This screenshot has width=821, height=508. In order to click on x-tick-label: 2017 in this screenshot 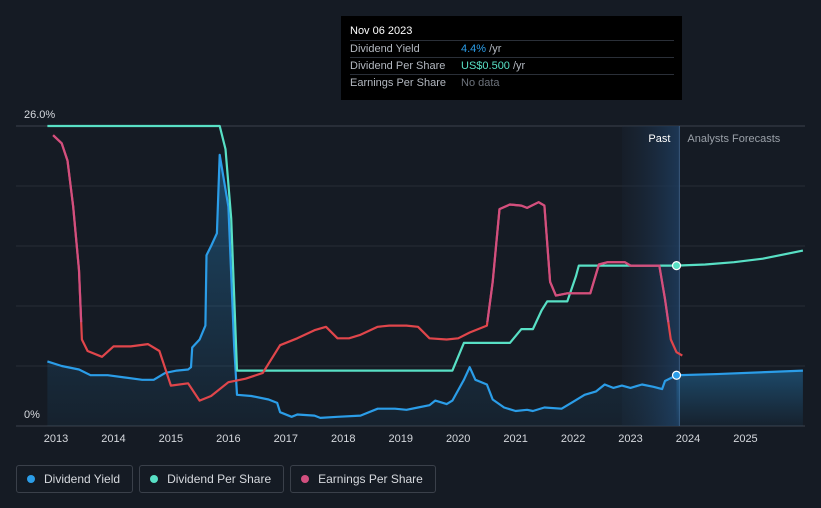, I will do `click(286, 439)`.